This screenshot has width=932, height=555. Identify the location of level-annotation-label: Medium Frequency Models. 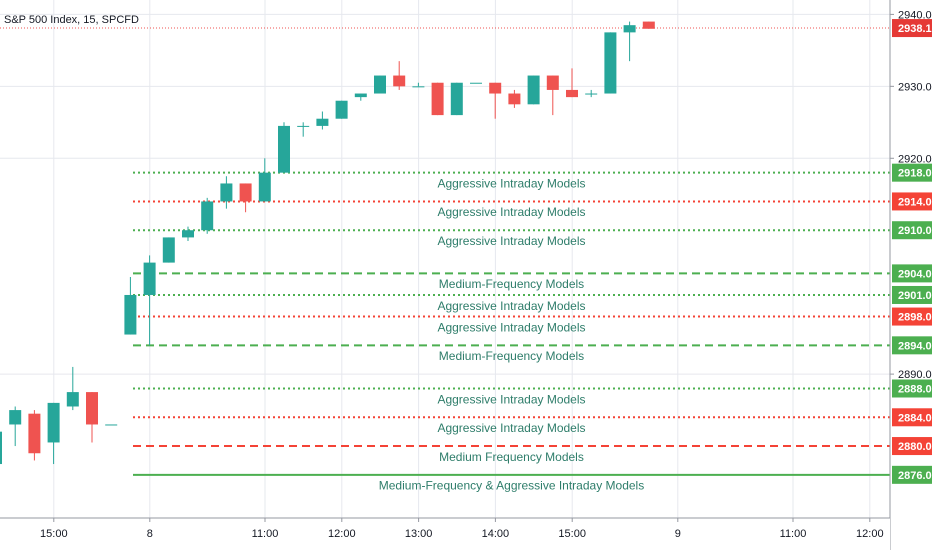
(511, 457).